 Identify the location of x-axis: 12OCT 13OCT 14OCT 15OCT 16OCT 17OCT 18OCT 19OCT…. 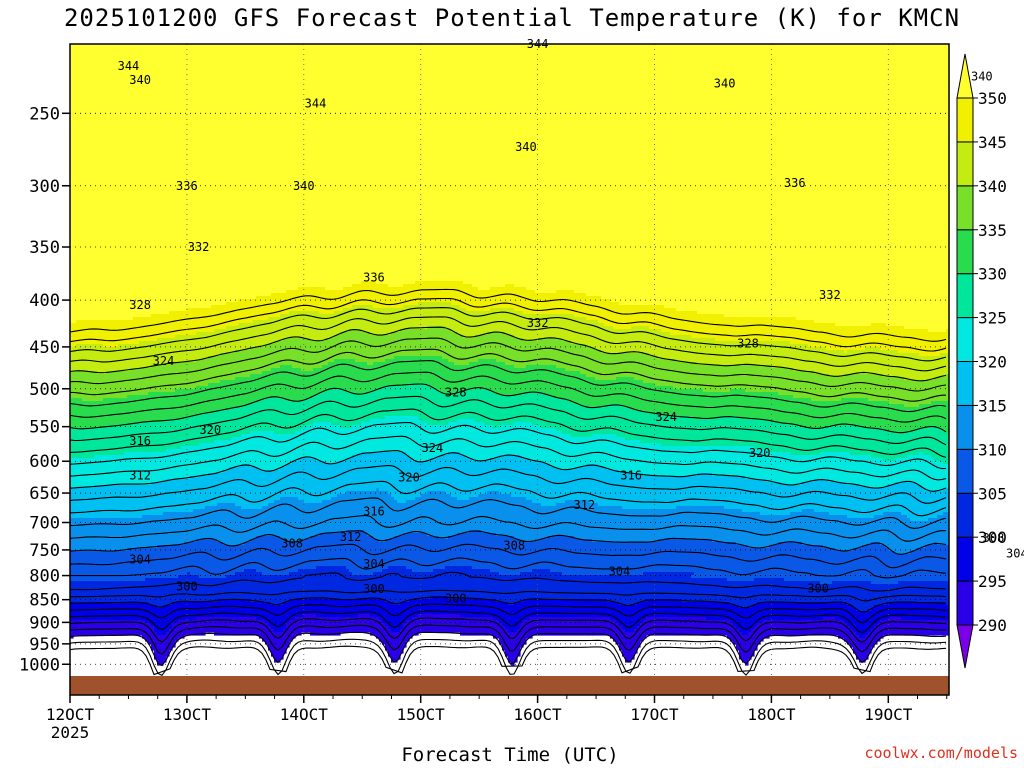
(497, 718).